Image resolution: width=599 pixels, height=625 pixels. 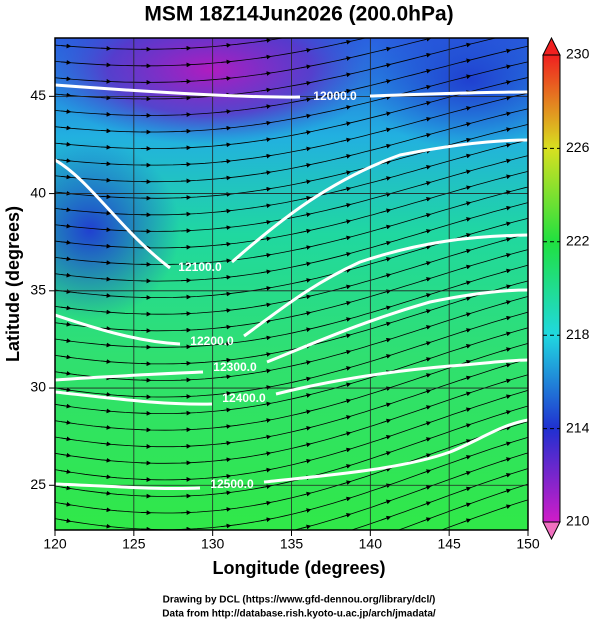 I want to click on contour-label: 12200.0, so click(x=212, y=341).